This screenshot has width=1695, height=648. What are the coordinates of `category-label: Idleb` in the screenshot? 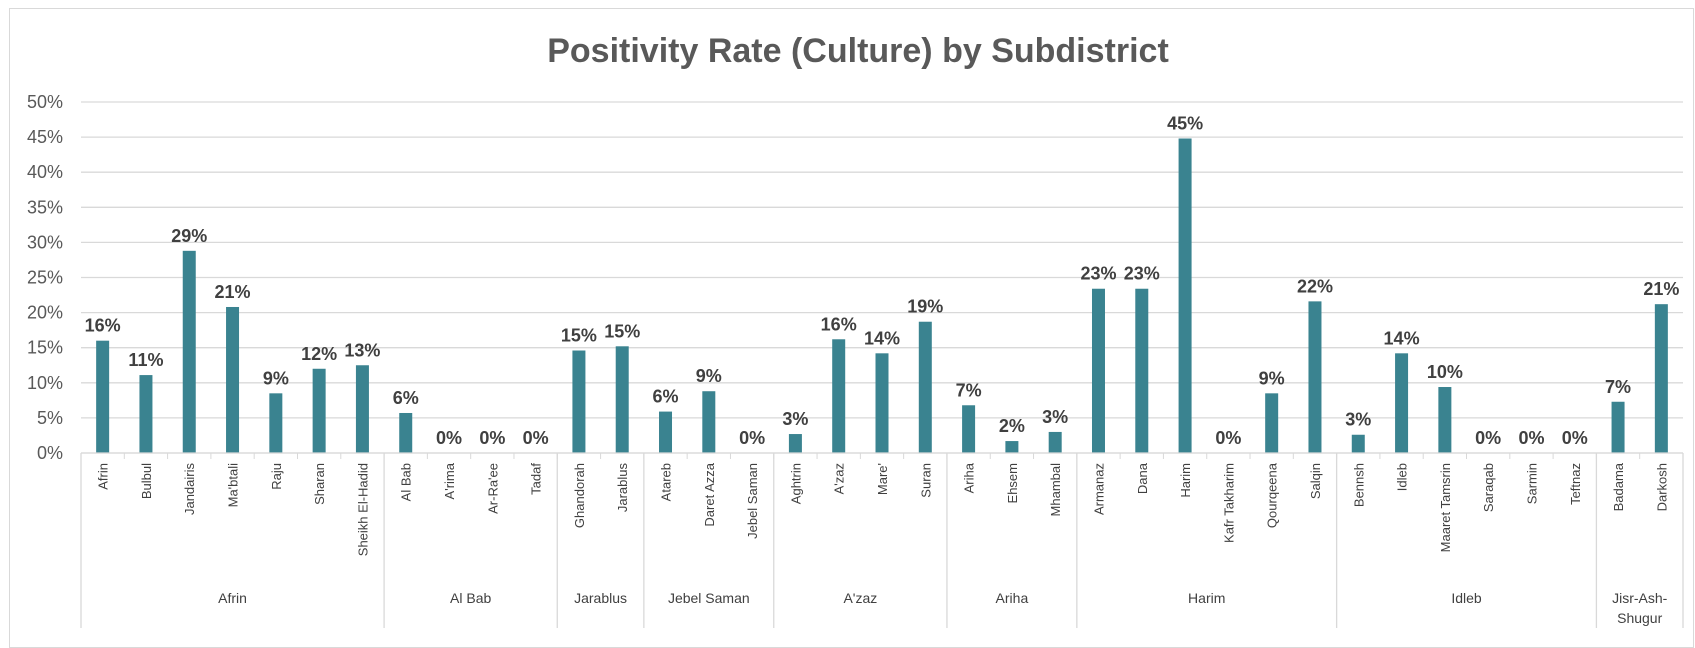 It's located at (1402, 477).